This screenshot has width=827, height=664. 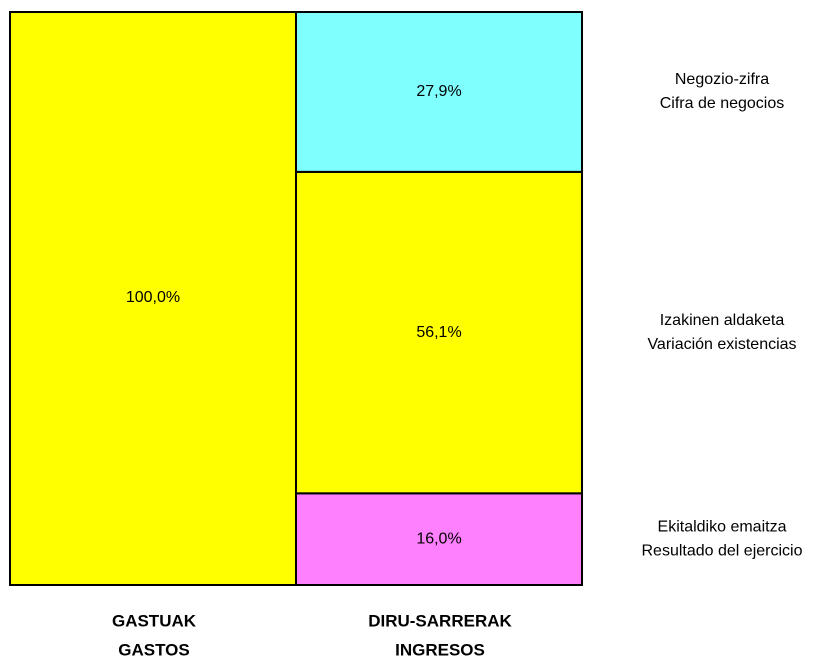 What do you see at coordinates (722, 320) in the screenshot?
I see `legend-label: Izakinen aldaketa` at bounding box center [722, 320].